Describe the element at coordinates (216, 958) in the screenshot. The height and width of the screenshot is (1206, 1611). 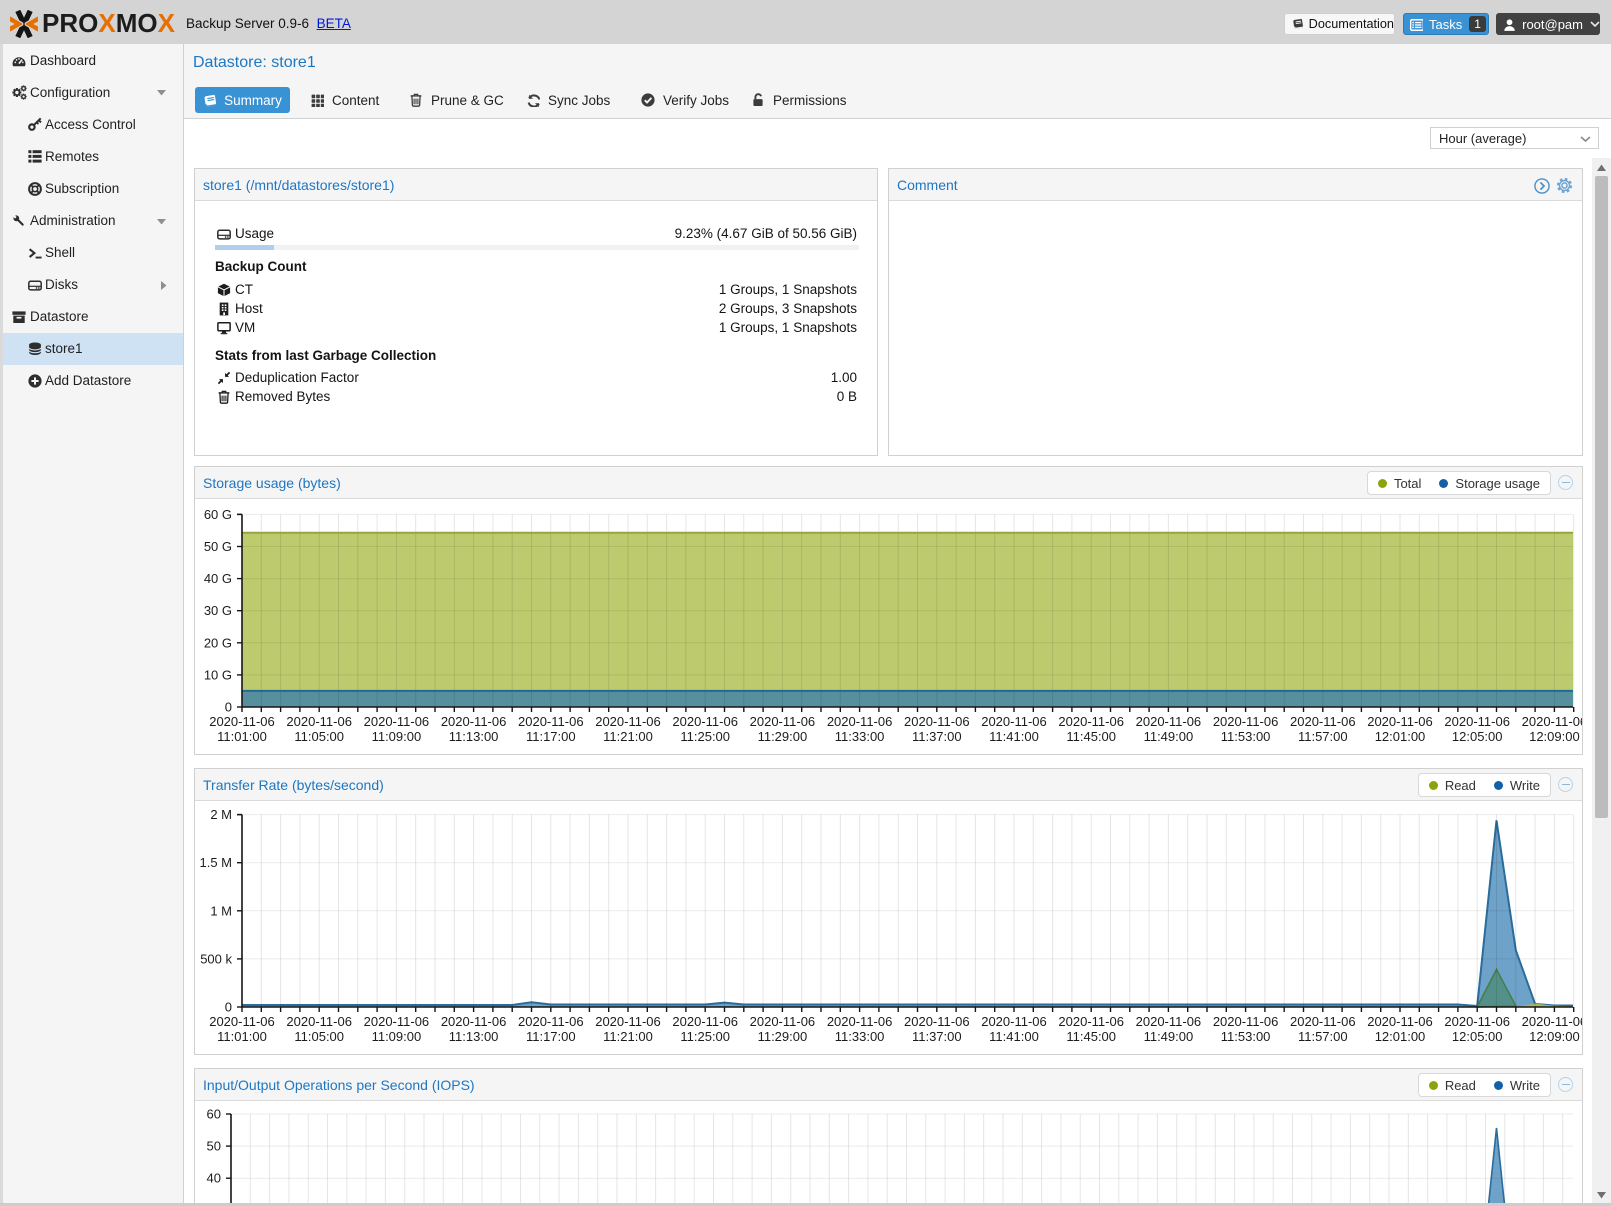
I see `svg-text: 500 k` at that location.